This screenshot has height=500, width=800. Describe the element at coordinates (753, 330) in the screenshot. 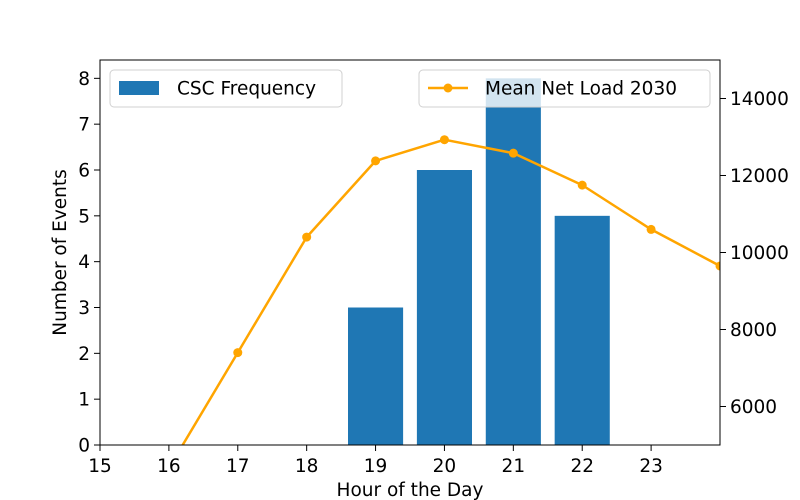

I see `y2-tick-label: 8000` at that location.